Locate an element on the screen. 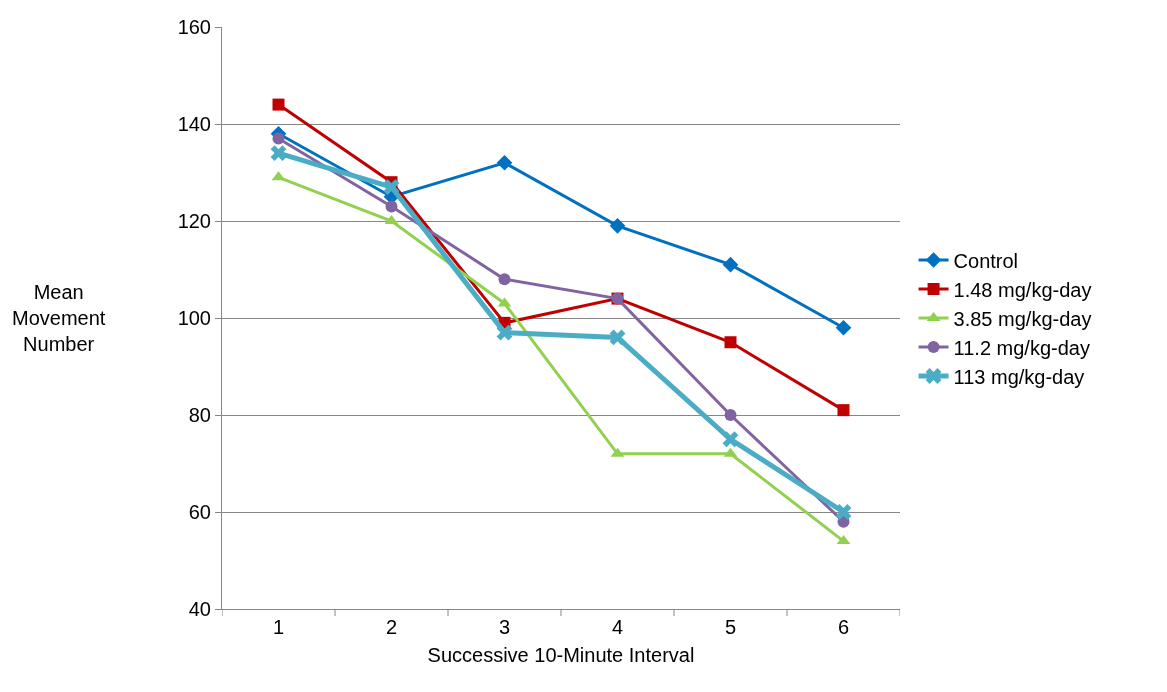 This screenshot has width=1167, height=692. x-tick-label: 5 is located at coordinates (730, 627).